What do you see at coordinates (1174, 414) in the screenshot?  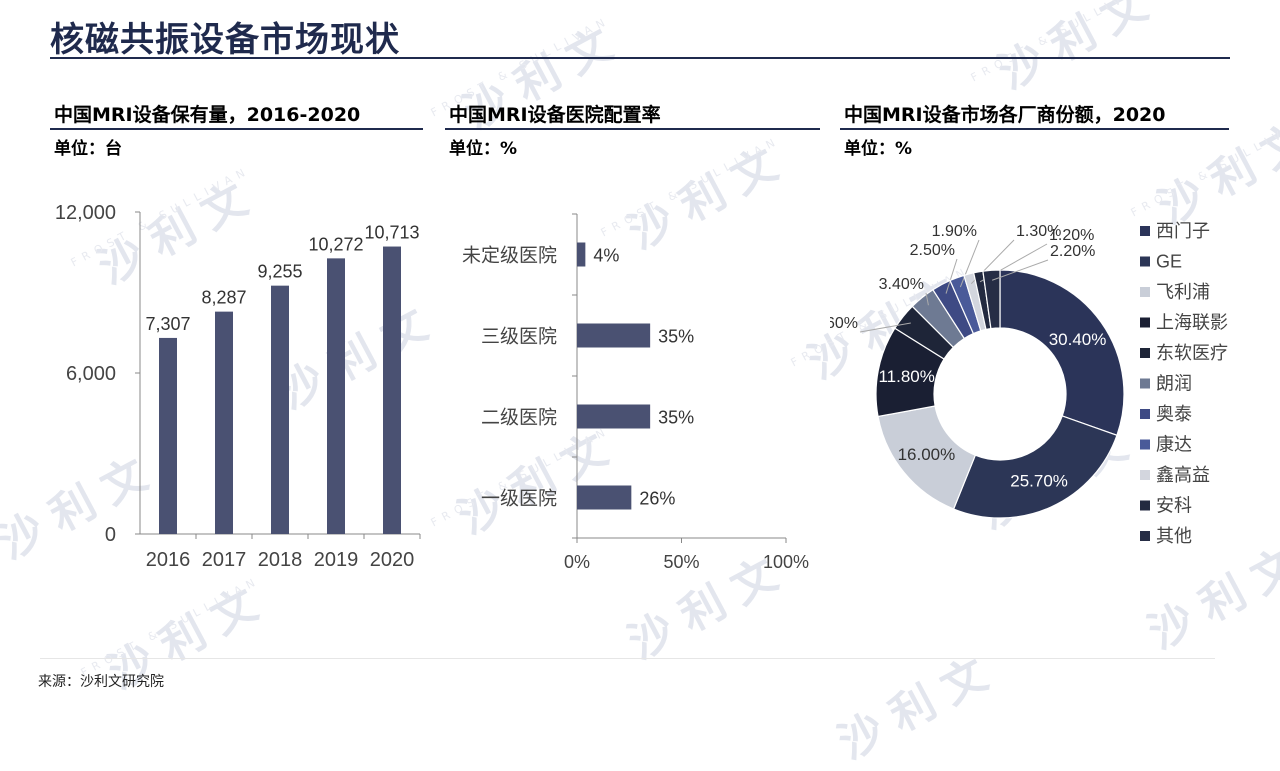 I see `legend-label: 奥泰` at bounding box center [1174, 414].